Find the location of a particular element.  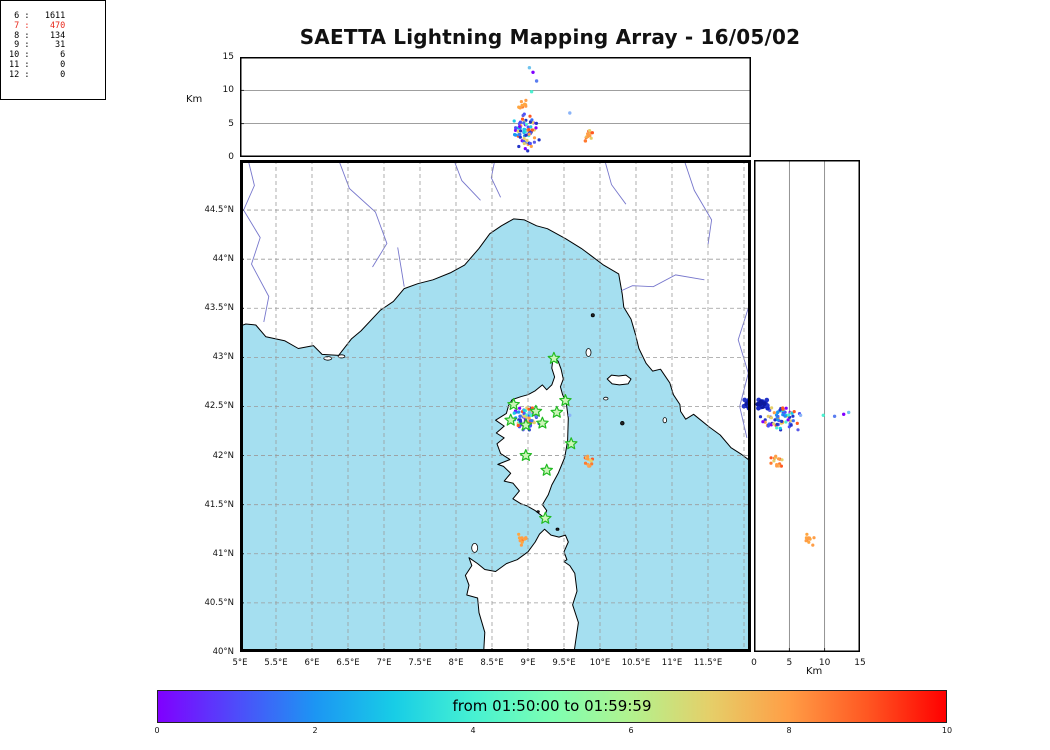

colorbar-tick-label: 2 is located at coordinates (315, 730).